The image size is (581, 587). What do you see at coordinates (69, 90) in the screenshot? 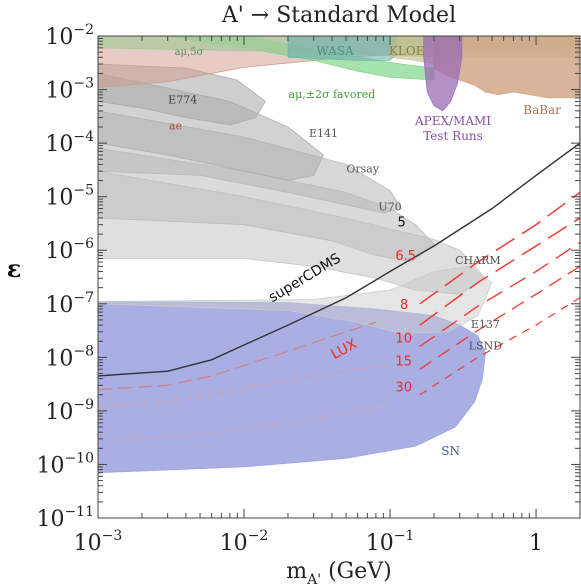
I see `y-tick-label: 10⁻³` at bounding box center [69, 90].